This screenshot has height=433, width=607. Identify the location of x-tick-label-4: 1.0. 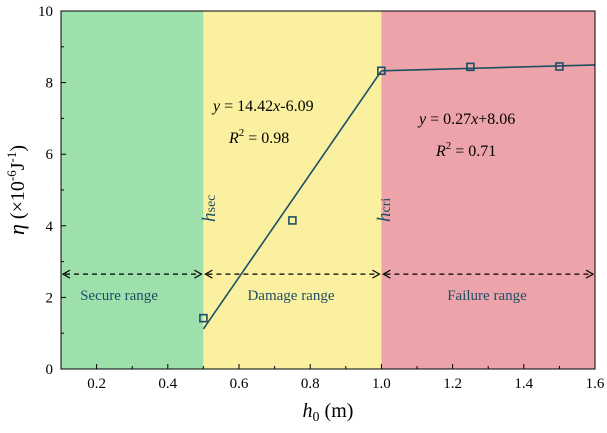
(381, 384).